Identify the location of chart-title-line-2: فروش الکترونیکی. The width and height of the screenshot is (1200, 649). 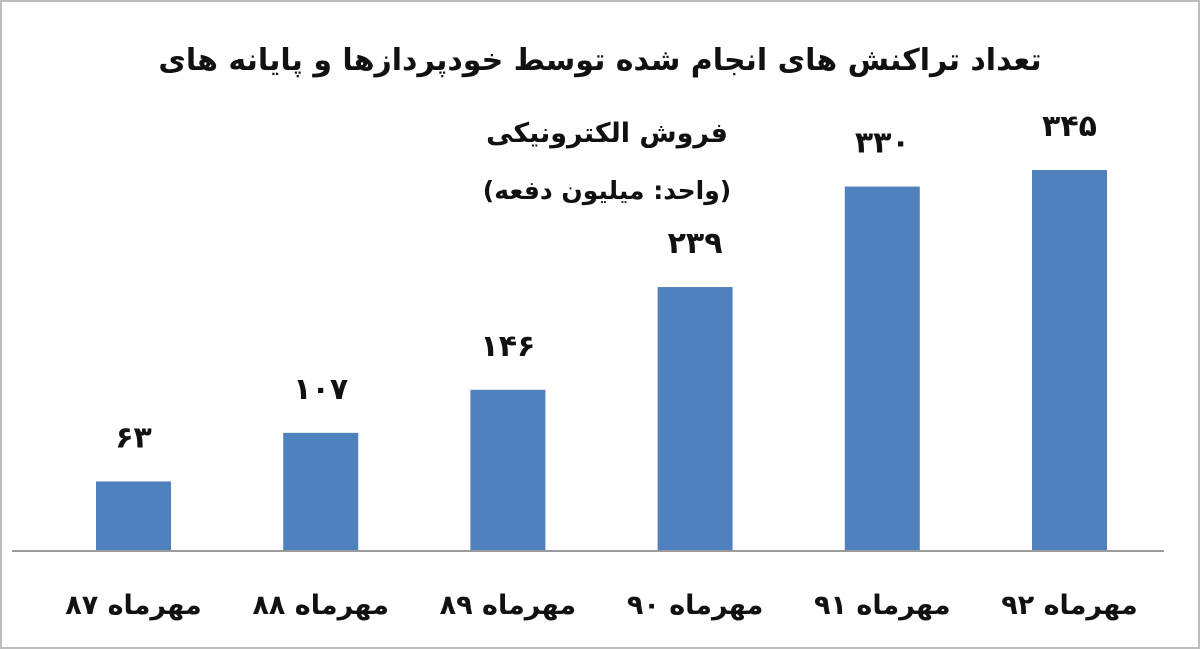
(607, 133).